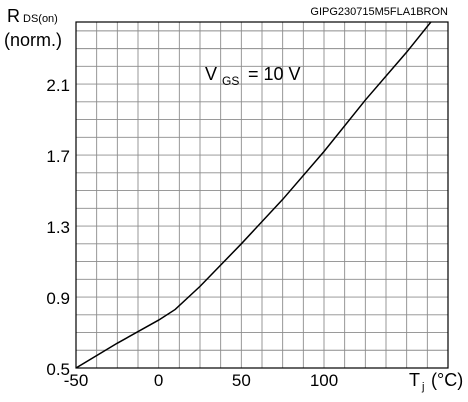 The image size is (468, 402). What do you see at coordinates (58, 369) in the screenshot?
I see `y-tick-label: 0.5` at bounding box center [58, 369].